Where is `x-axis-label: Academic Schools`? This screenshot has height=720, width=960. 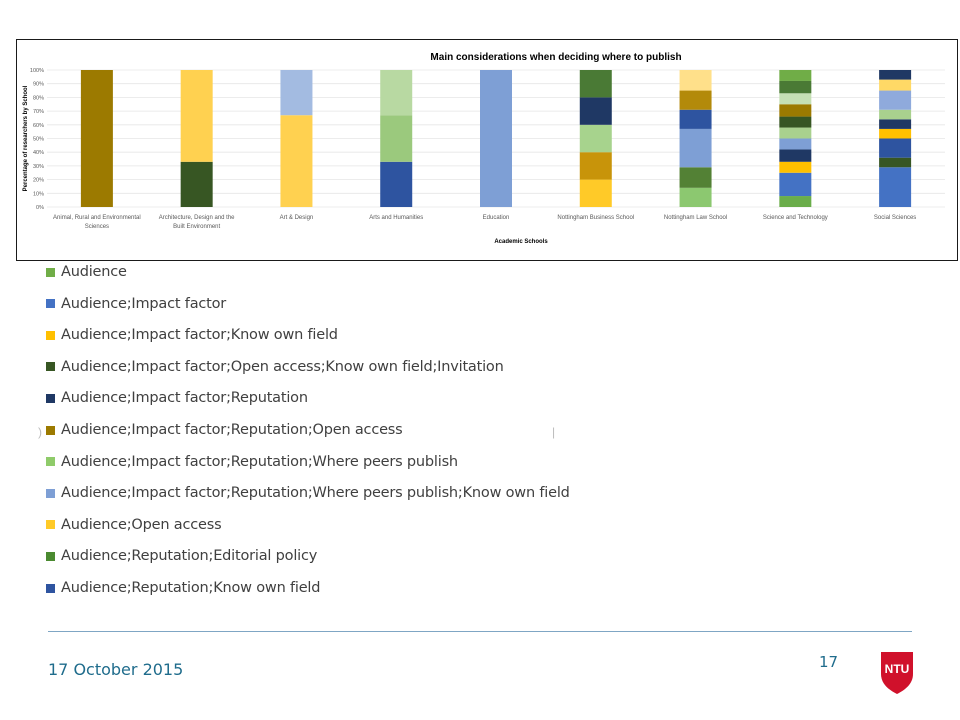
x-axis-label: Academic Schools is located at coordinates (521, 242).